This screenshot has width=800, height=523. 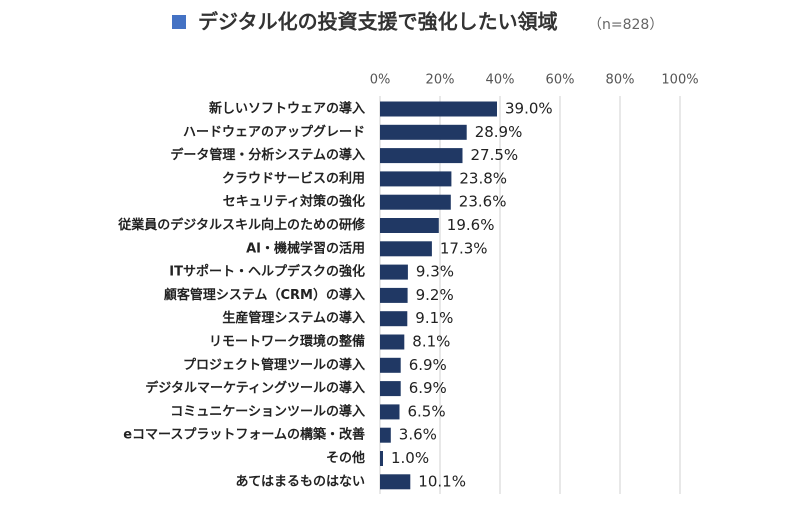 What do you see at coordinates (267, 155) in the screenshot?
I see `y-tick-label: データ管理・分析システムの導入` at bounding box center [267, 155].